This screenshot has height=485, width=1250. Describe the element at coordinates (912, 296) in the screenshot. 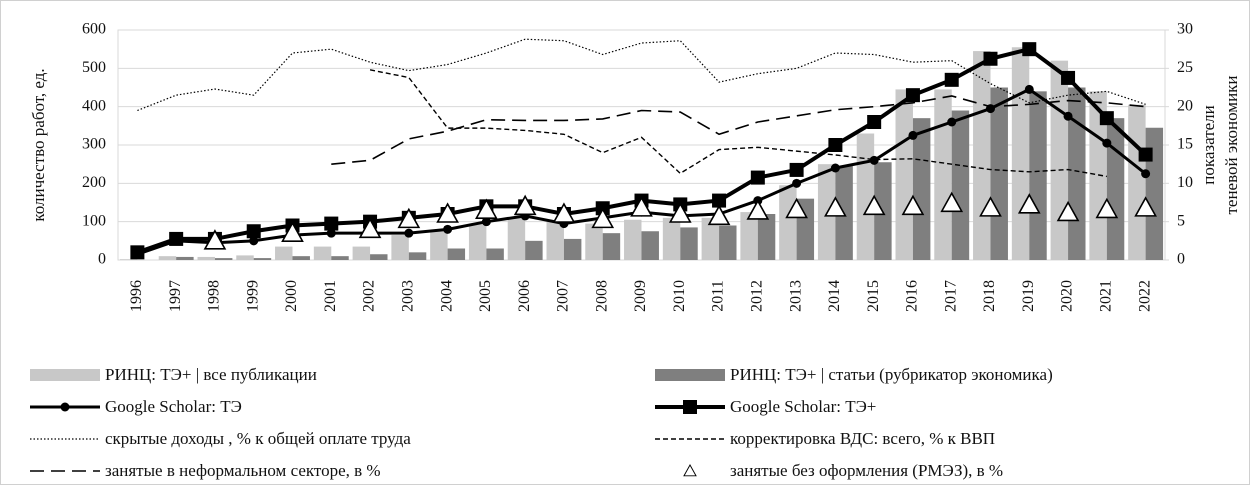

I see `x-tick-label: 2016` at that location.